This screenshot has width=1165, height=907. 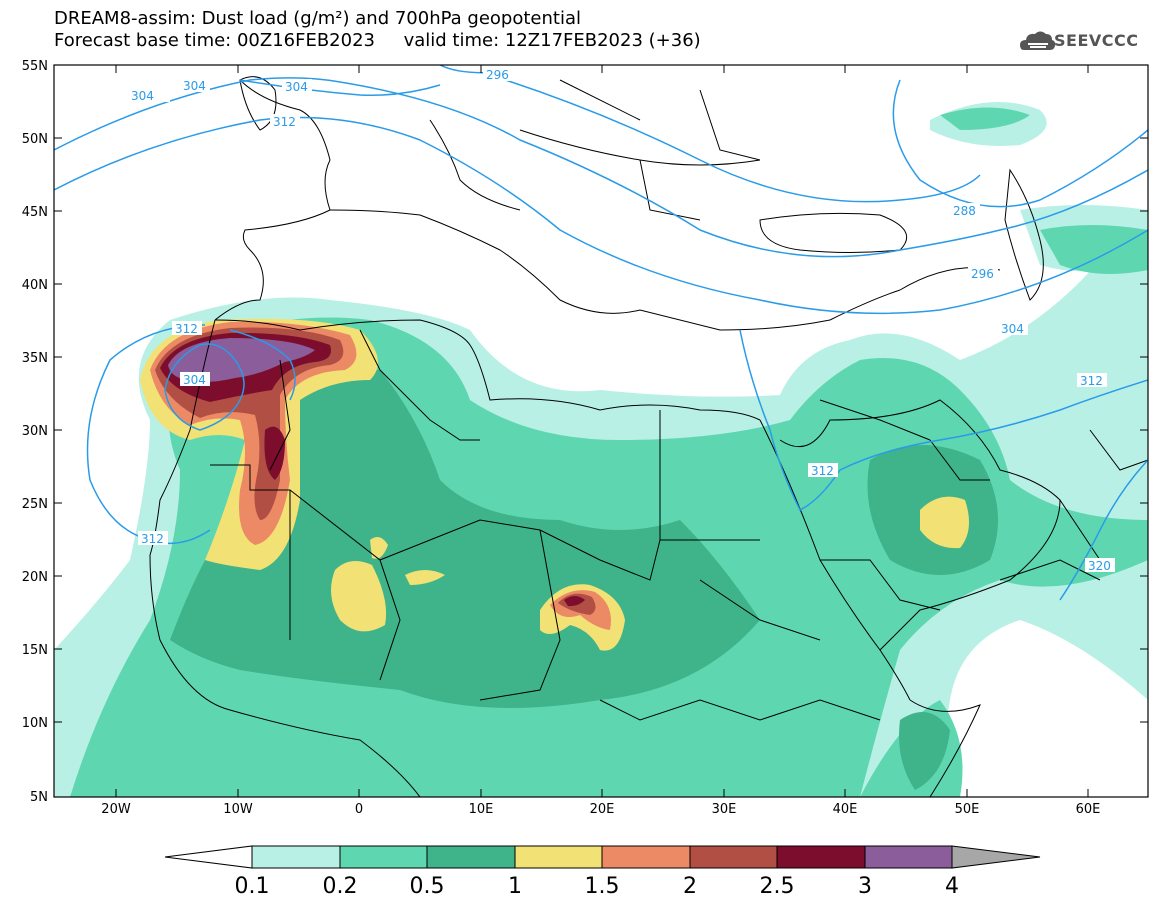 What do you see at coordinates (602, 886) in the screenshot?
I see `colorbar-tick-label: 1.5` at bounding box center [602, 886].